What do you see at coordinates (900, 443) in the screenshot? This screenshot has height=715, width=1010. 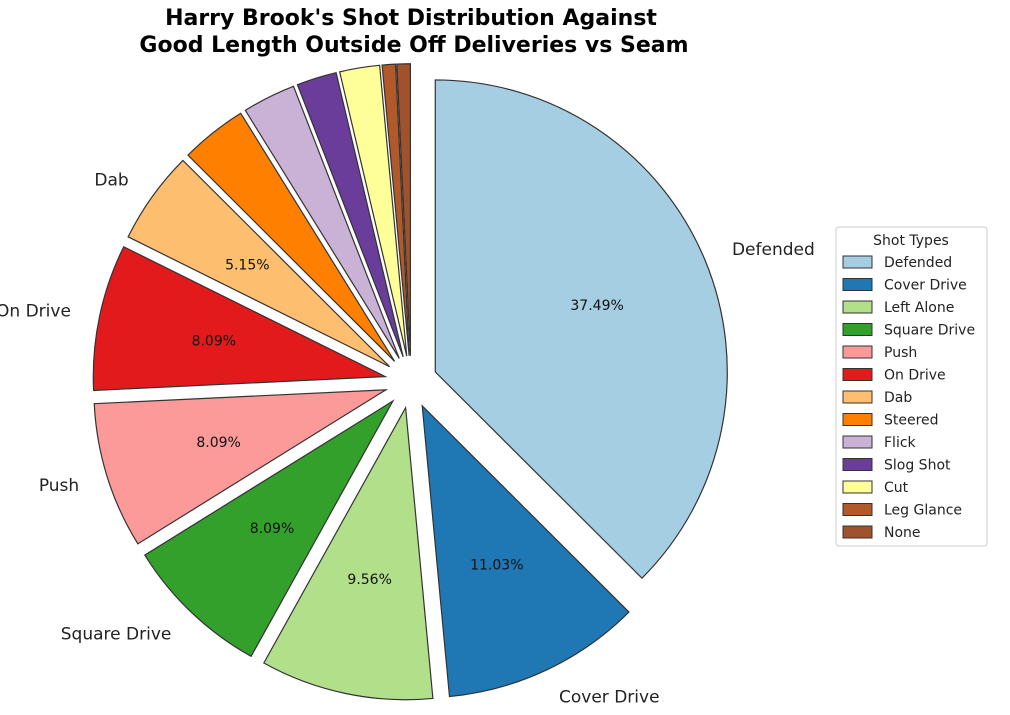 I see `legend-label-flick: Flick` at bounding box center [900, 443].